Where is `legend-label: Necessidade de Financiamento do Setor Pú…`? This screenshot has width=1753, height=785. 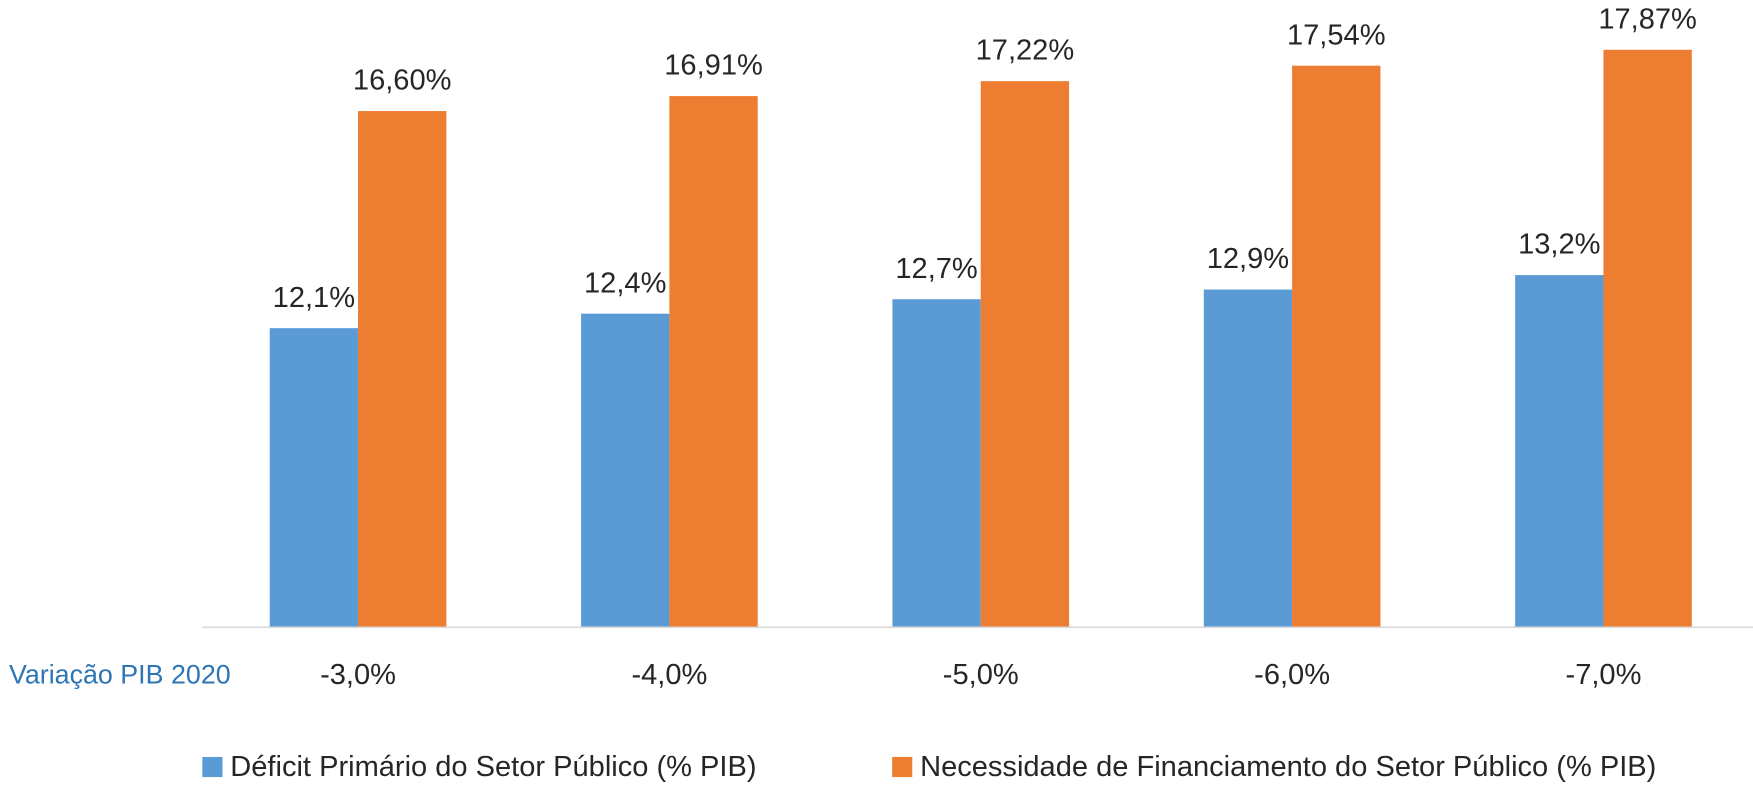 legend-label: Necessidade de Financiamento do Setor Pú… is located at coordinates (1288, 767).